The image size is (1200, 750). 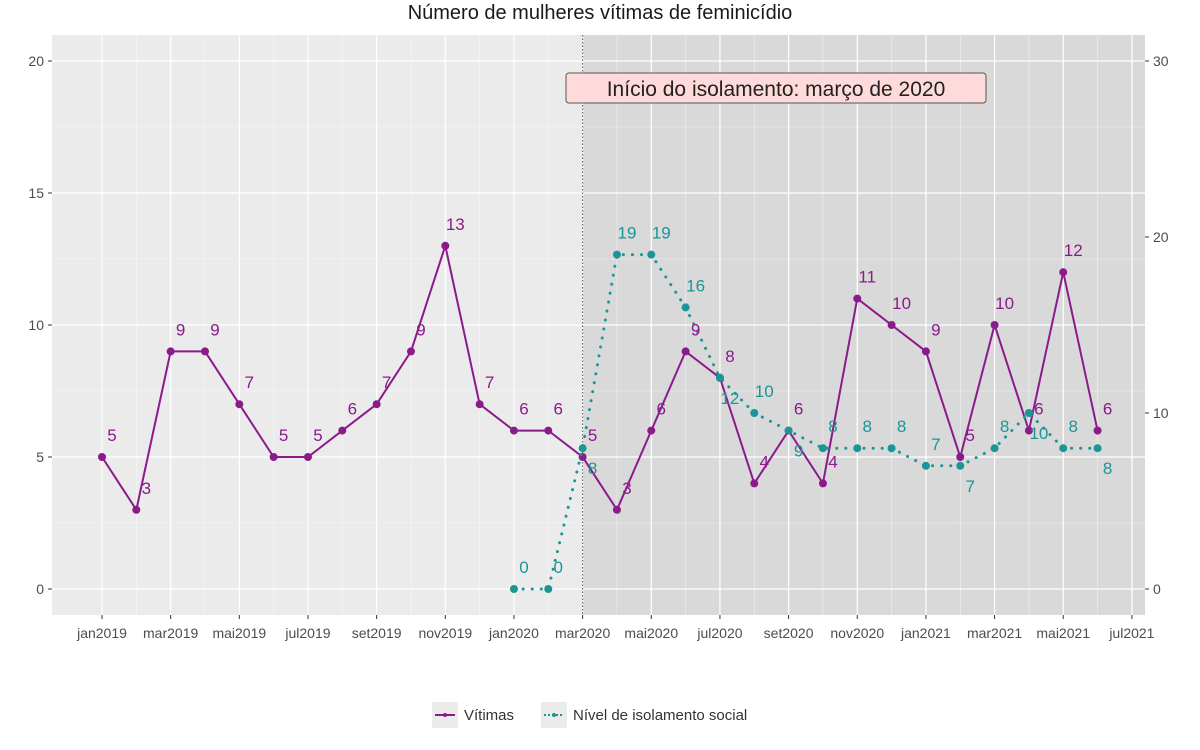 I want to click on data-label: 16, so click(x=695, y=285).